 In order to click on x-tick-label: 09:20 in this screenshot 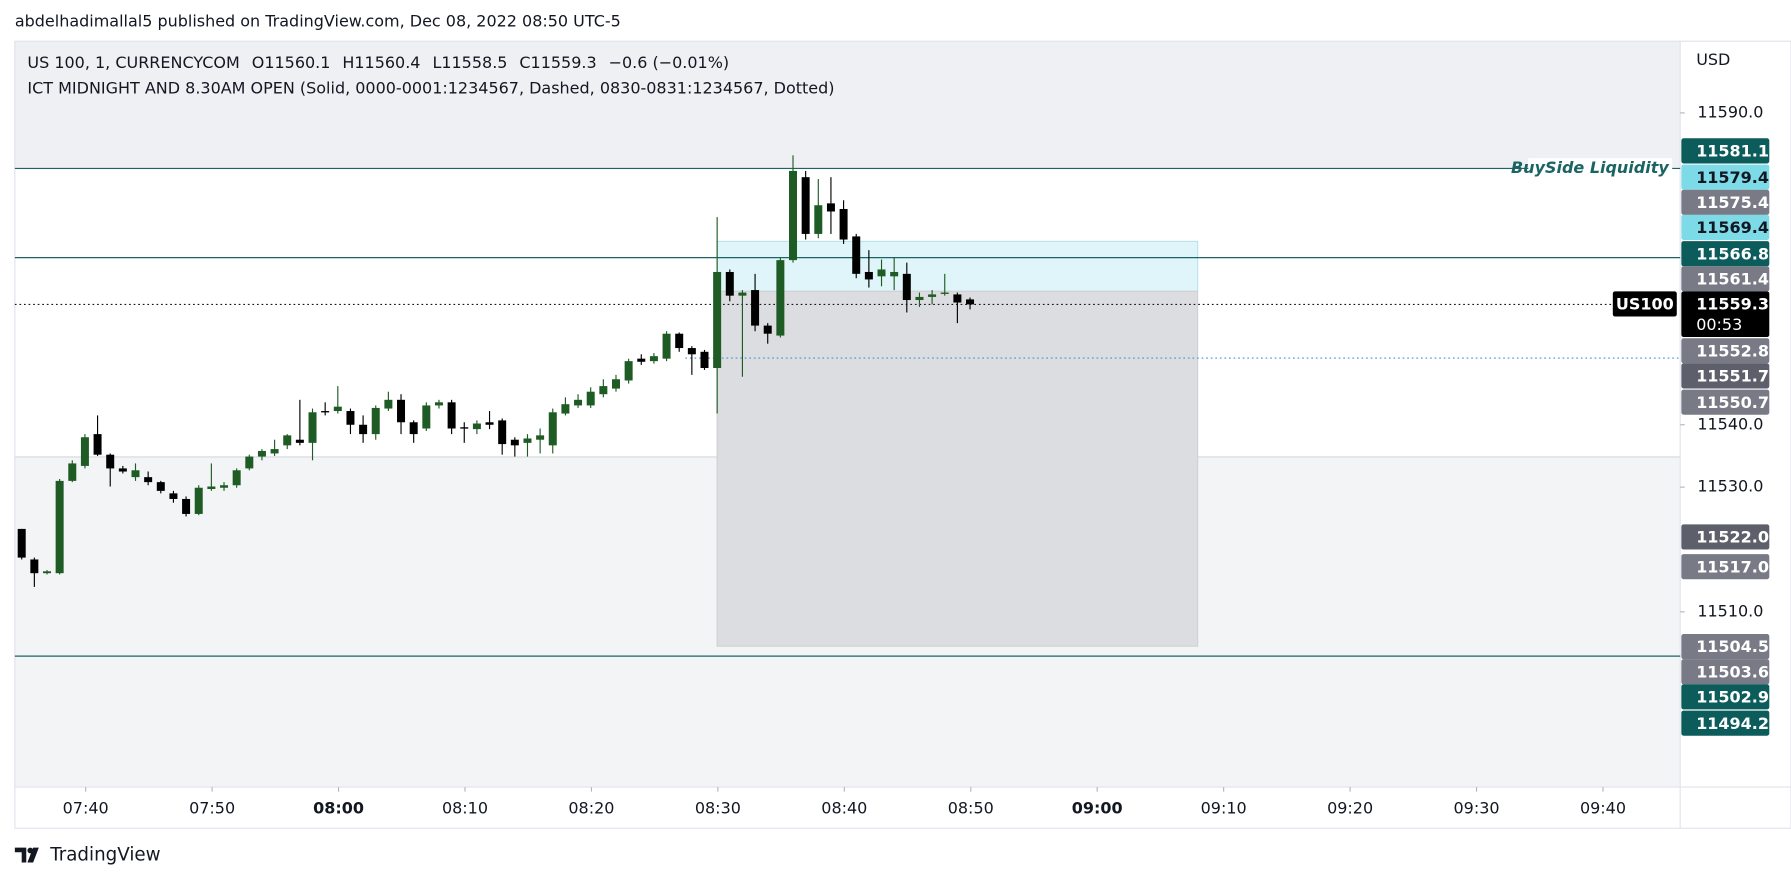, I will do `click(1350, 807)`.